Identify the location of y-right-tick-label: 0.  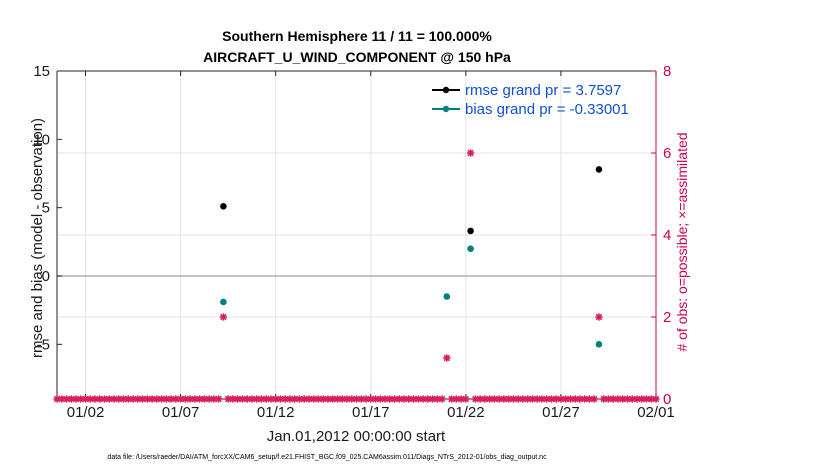
(667, 399).